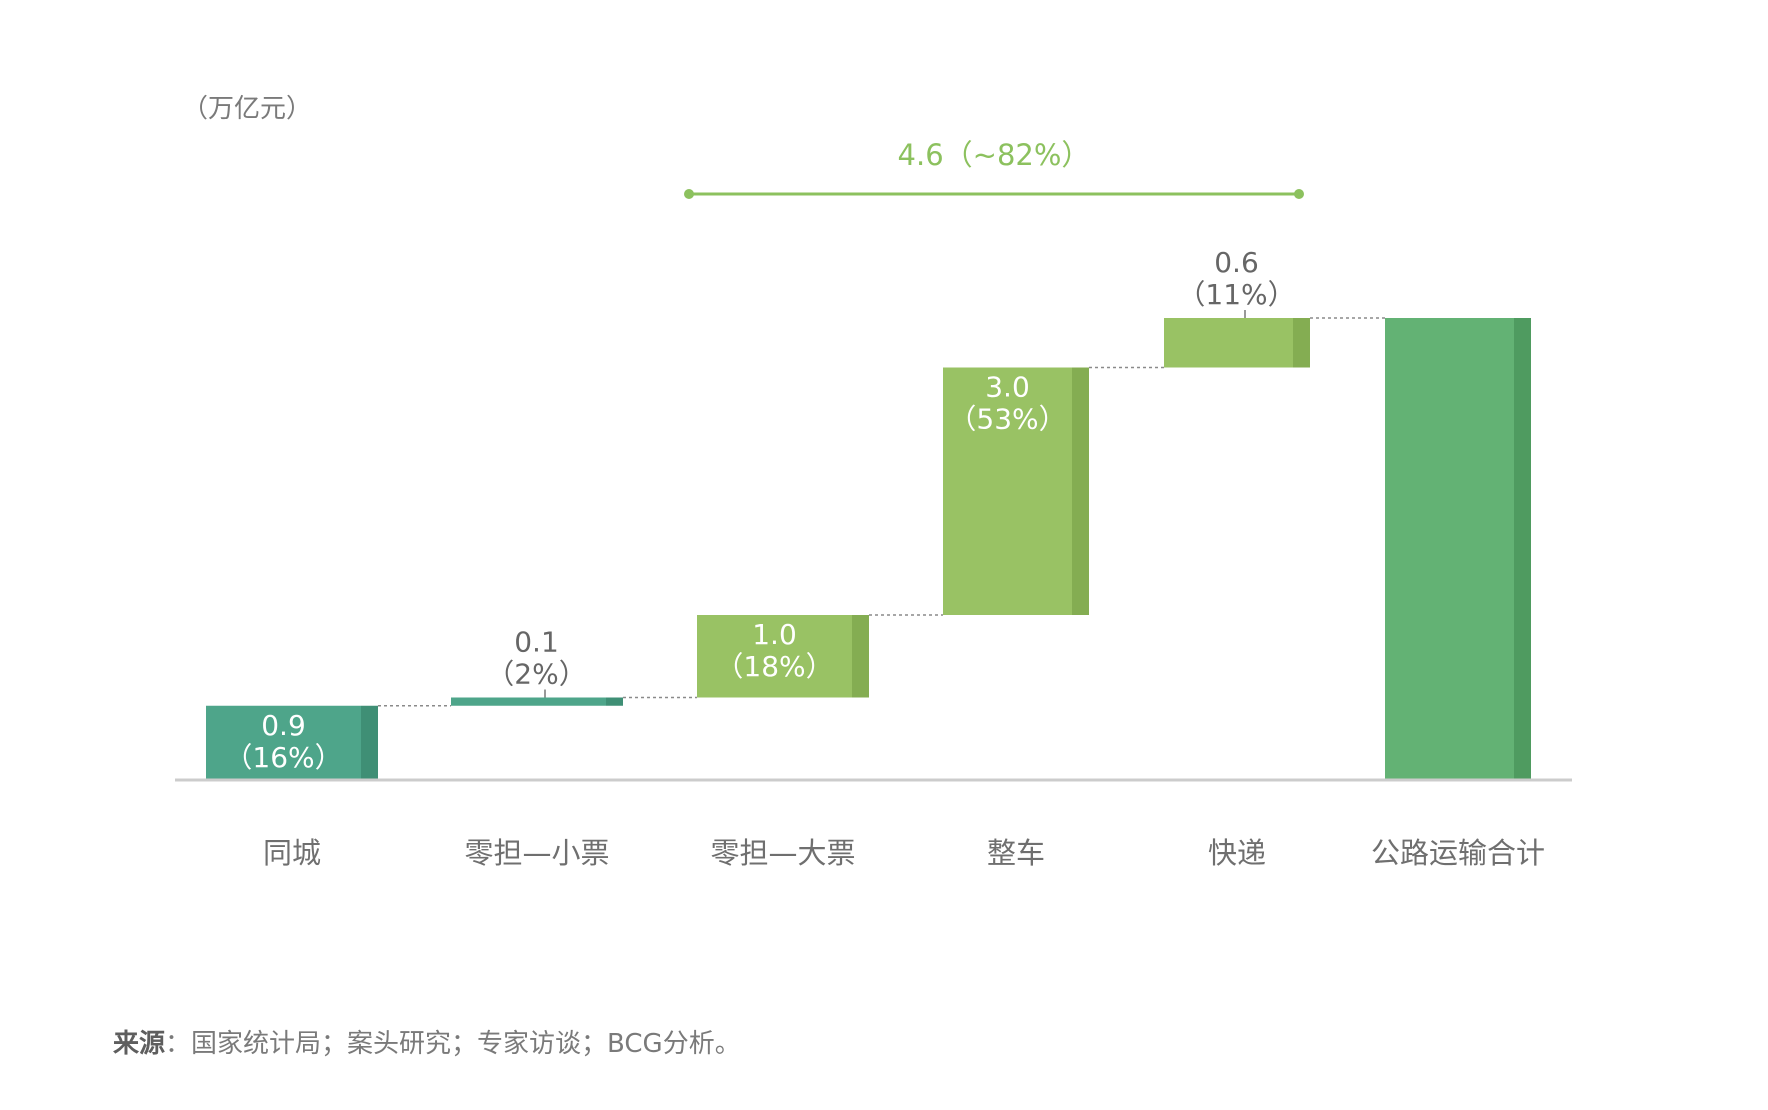 The width and height of the screenshot is (1768, 1110). I want to click on category-label: 整车, so click(1016, 853).